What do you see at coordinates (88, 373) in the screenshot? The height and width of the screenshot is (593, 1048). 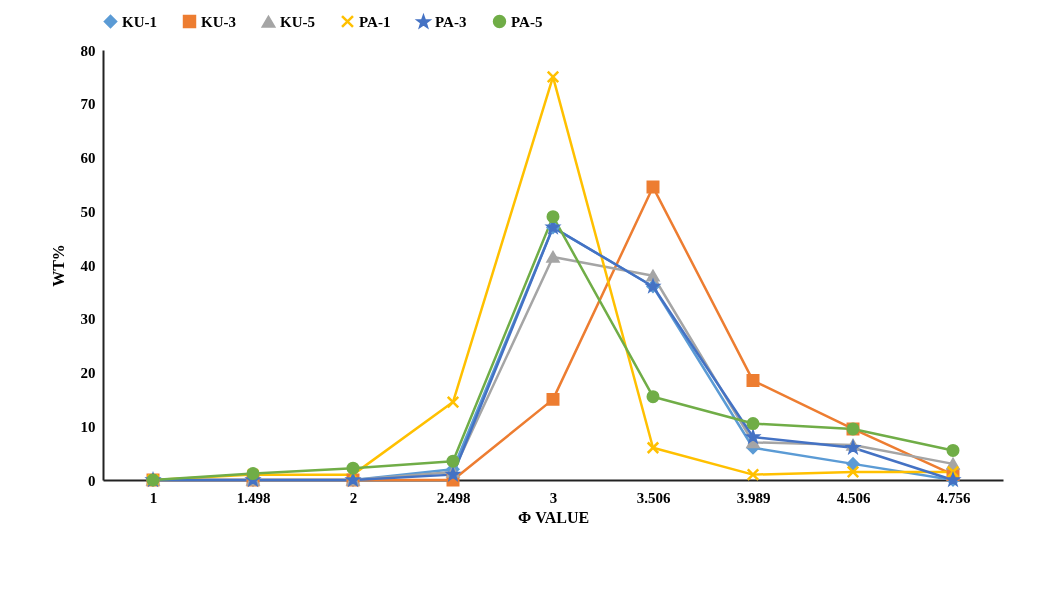 I see `y-tick-label: 20` at bounding box center [88, 373].